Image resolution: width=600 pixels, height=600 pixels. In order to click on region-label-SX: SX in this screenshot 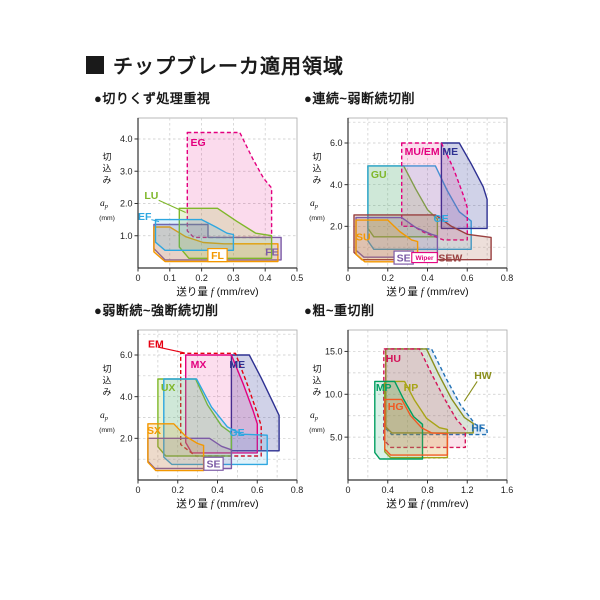, I will do `click(154, 431)`.